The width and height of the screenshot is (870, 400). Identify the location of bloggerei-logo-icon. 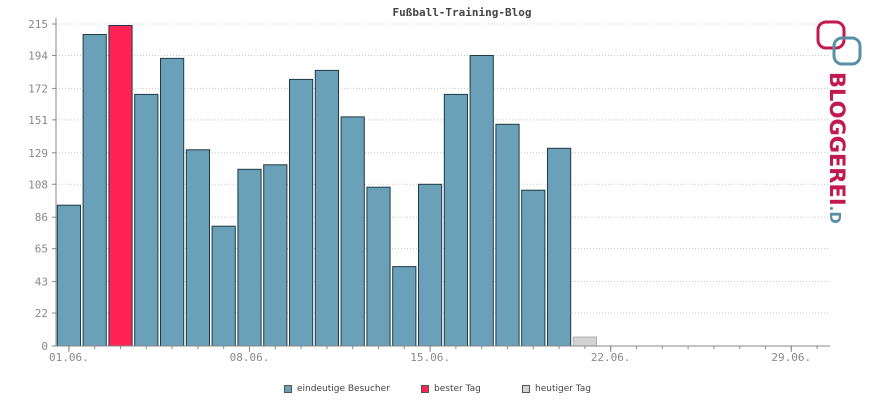
(839, 43).